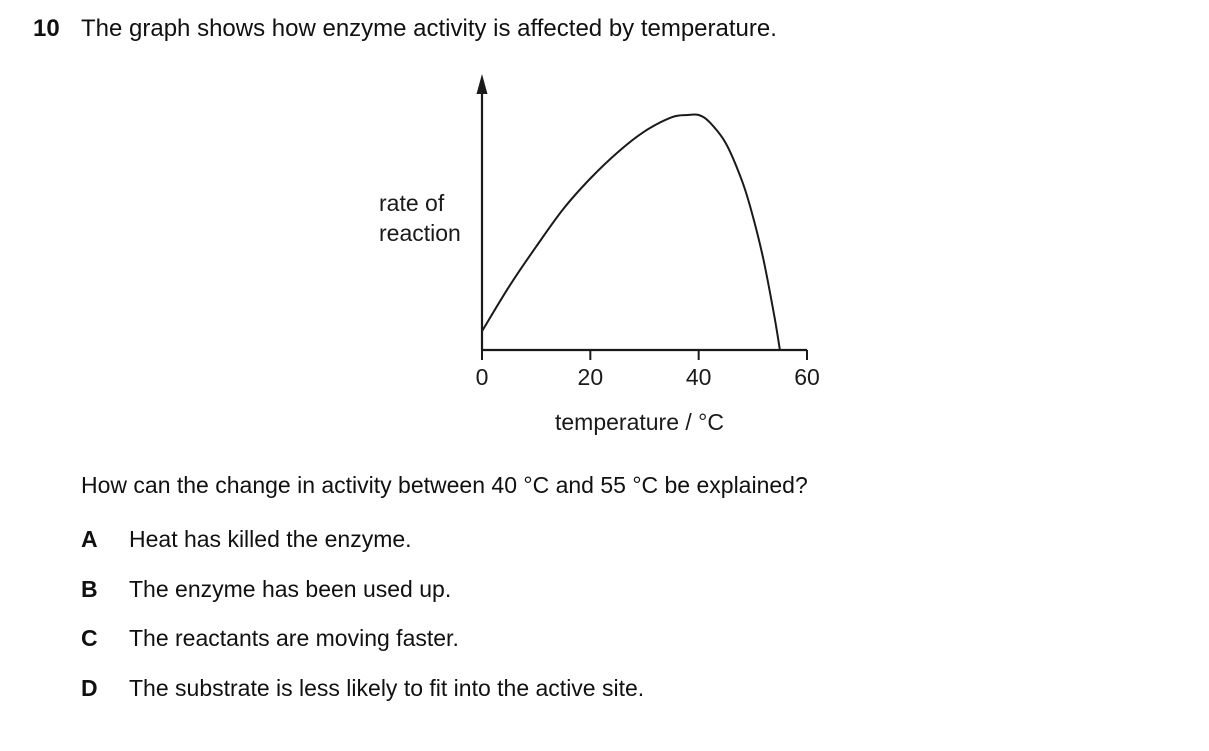  I want to click on y-axis-label: rate of reaction, so click(420, 218).